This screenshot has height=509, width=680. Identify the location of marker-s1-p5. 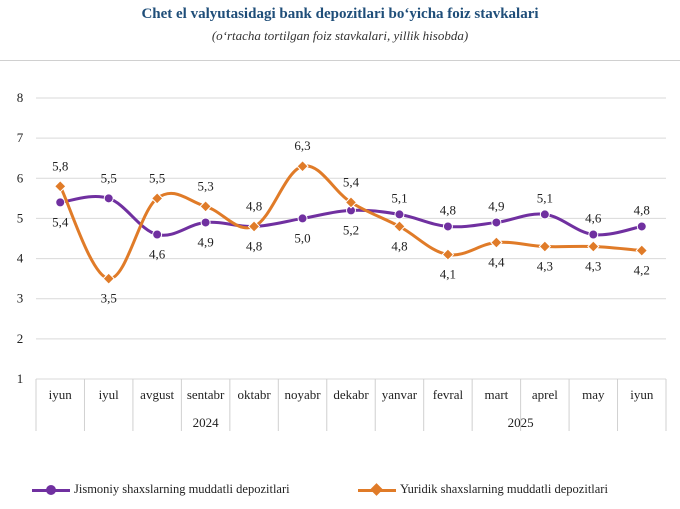
(302, 166).